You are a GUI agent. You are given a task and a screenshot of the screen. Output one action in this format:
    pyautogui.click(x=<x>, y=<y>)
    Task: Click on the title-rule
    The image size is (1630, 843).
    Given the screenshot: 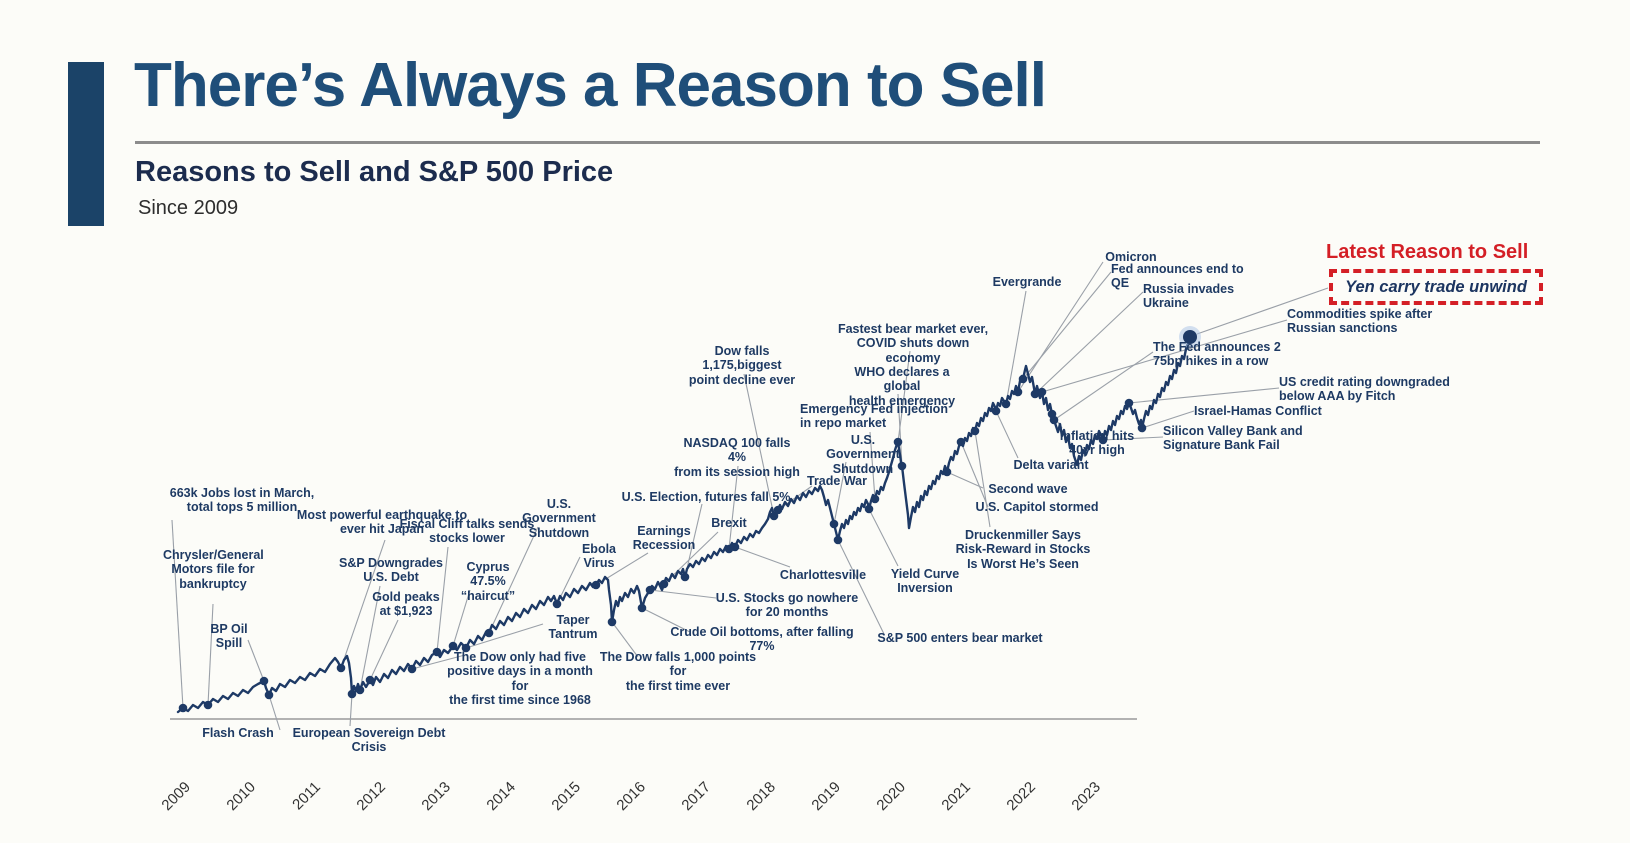 What is the action you would take?
    pyautogui.click(x=837, y=142)
    